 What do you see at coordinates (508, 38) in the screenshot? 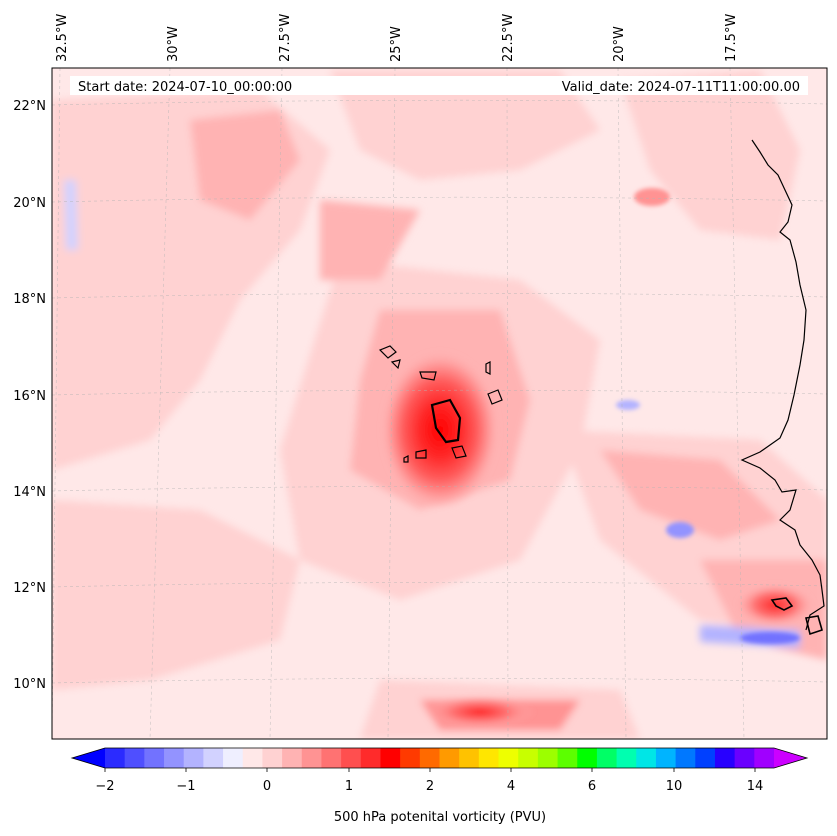
I see `lon-label-22_5w: 22.5°W` at bounding box center [508, 38].